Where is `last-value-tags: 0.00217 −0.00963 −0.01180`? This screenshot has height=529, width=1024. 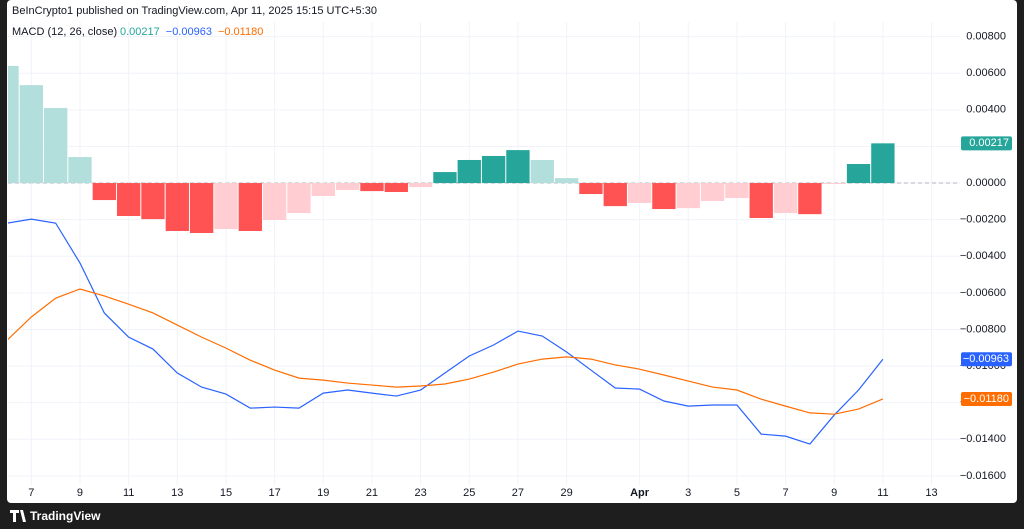
last-value-tags: 0.00217 −0.00963 −0.01180 is located at coordinates (986, 271).